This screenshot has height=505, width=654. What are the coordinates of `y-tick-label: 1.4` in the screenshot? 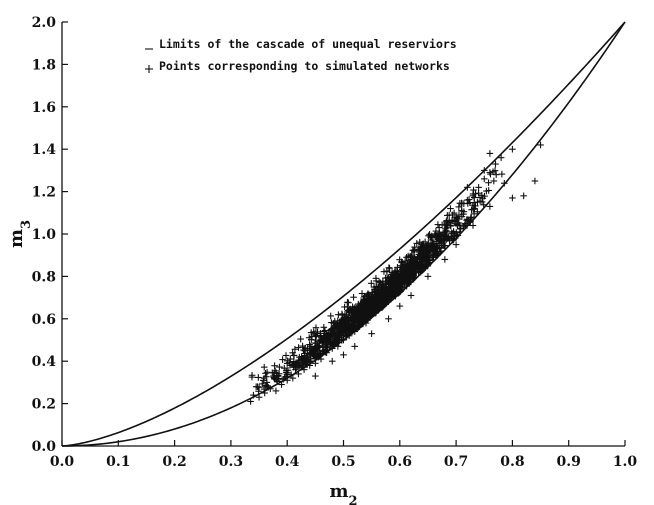 It's located at (44, 150).